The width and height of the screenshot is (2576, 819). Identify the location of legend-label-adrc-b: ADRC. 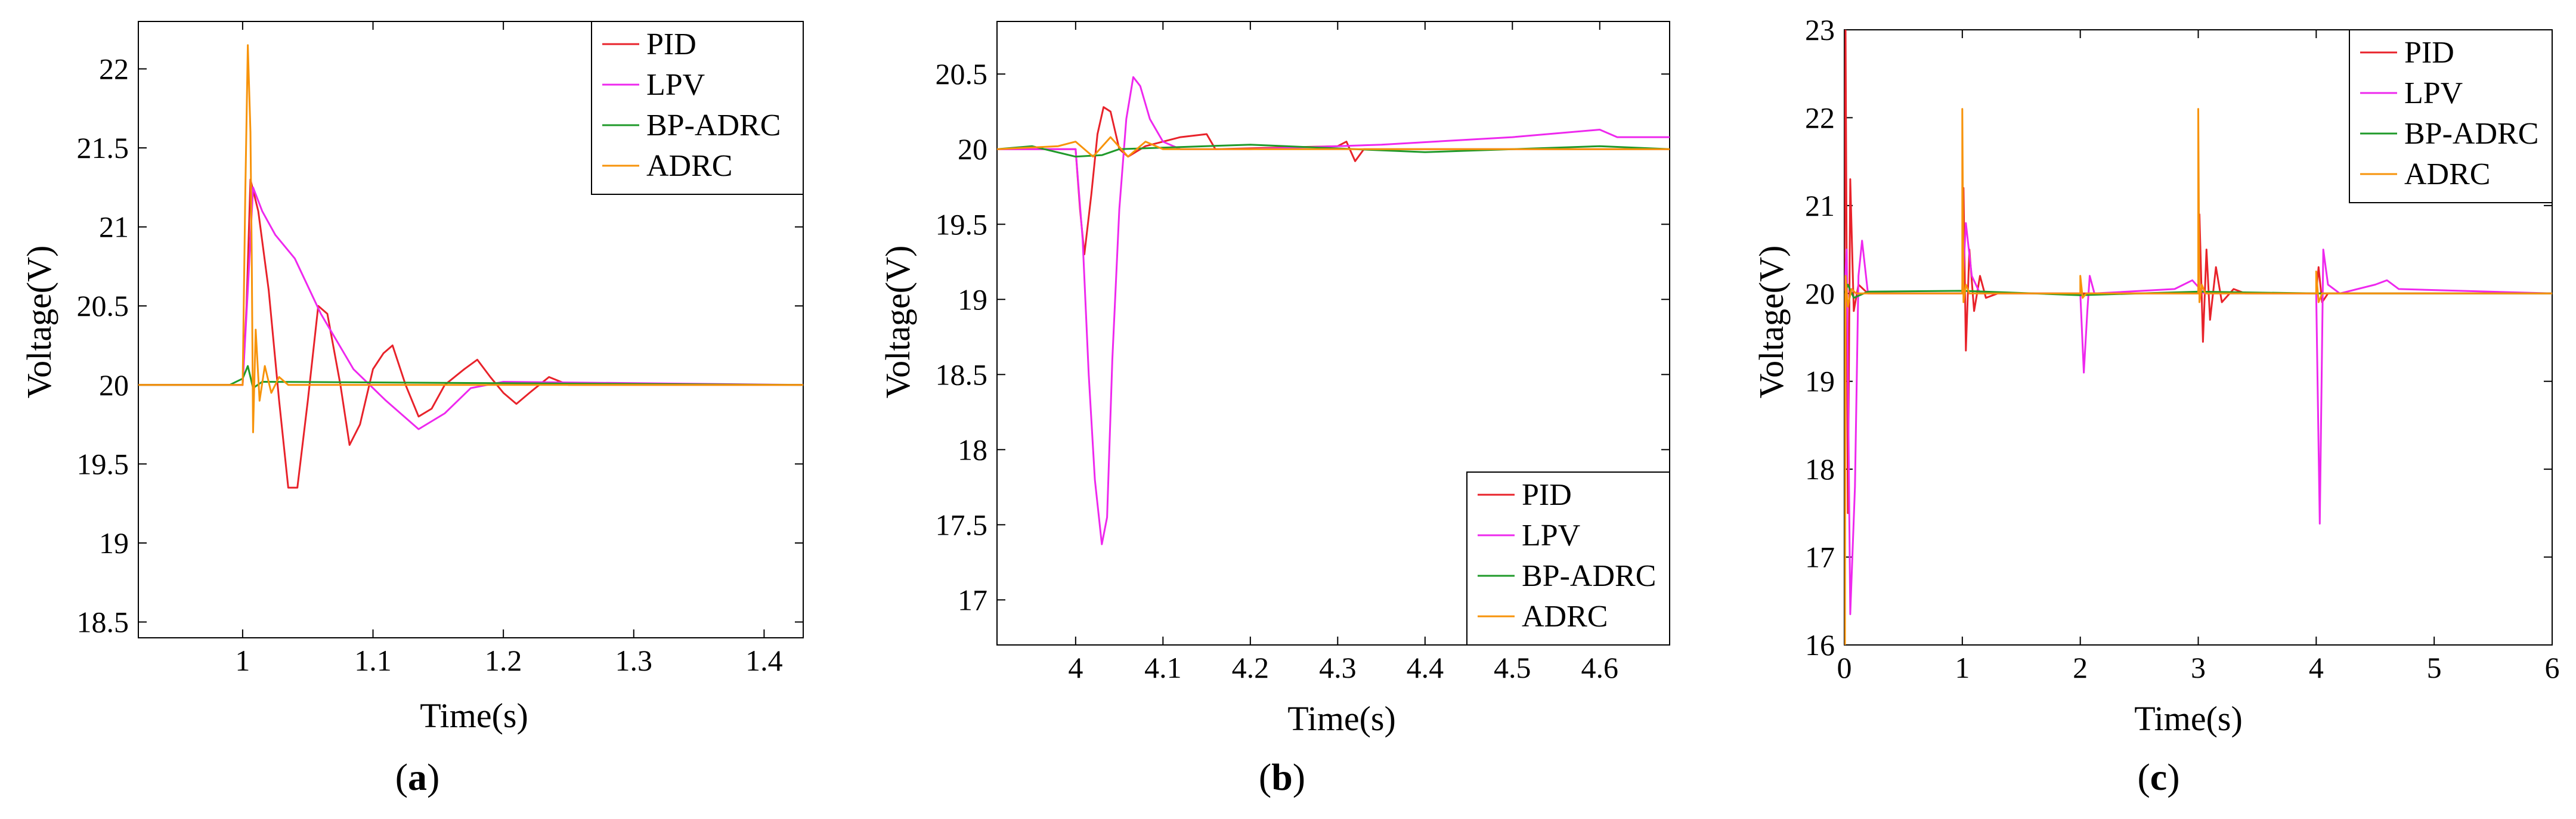
(1565, 617).